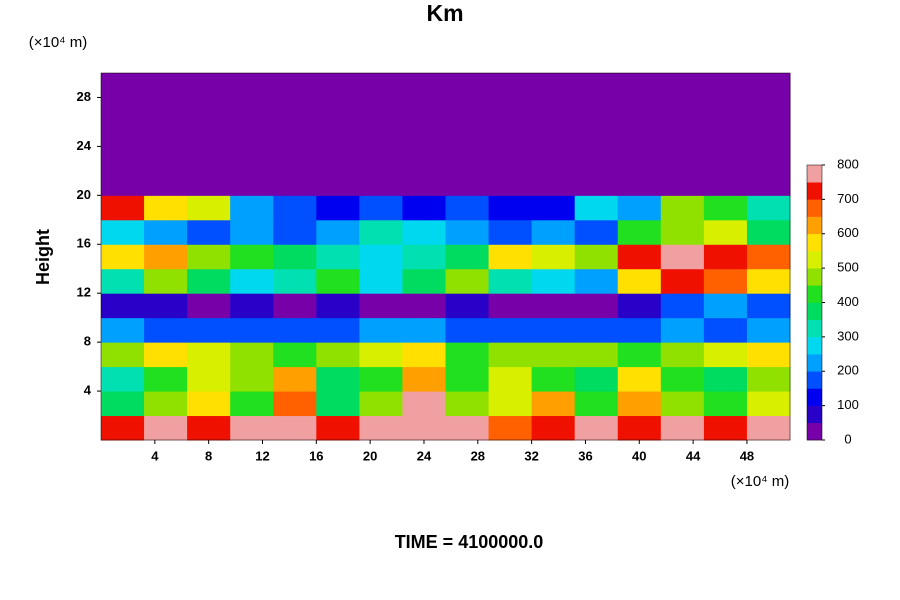 The image size is (900, 600). What do you see at coordinates (478, 455) in the screenshot?
I see `x-tick-label: 28` at bounding box center [478, 455].